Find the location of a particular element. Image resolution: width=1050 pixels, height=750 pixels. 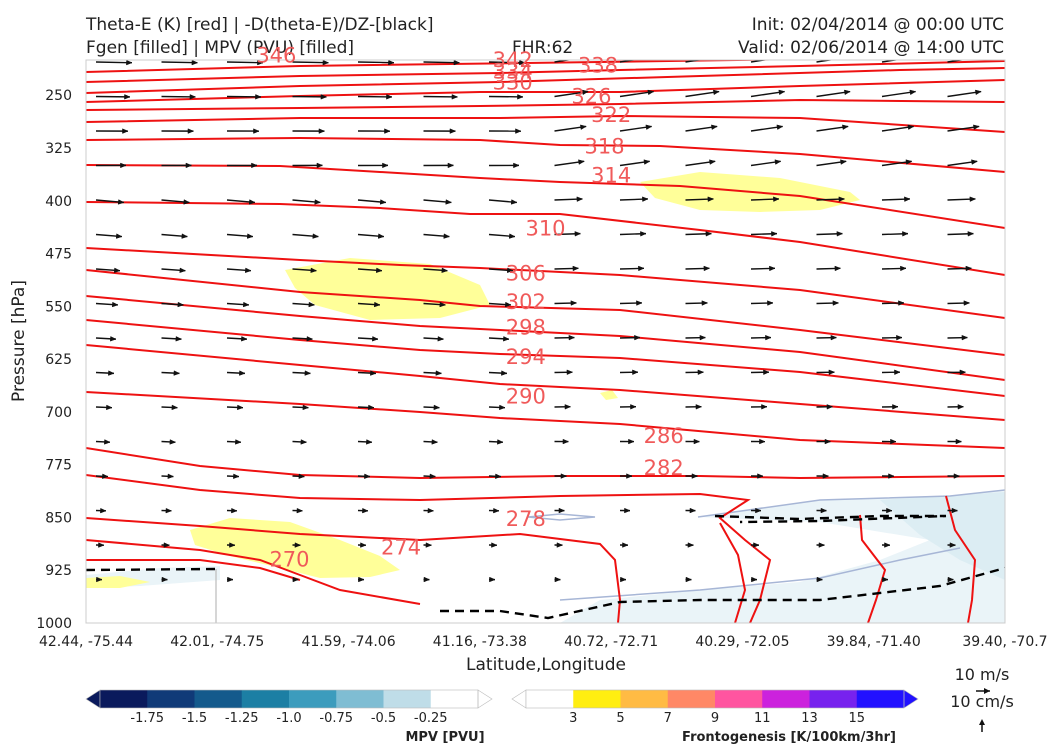

y-tick-label: 775 is located at coordinates (58, 466).